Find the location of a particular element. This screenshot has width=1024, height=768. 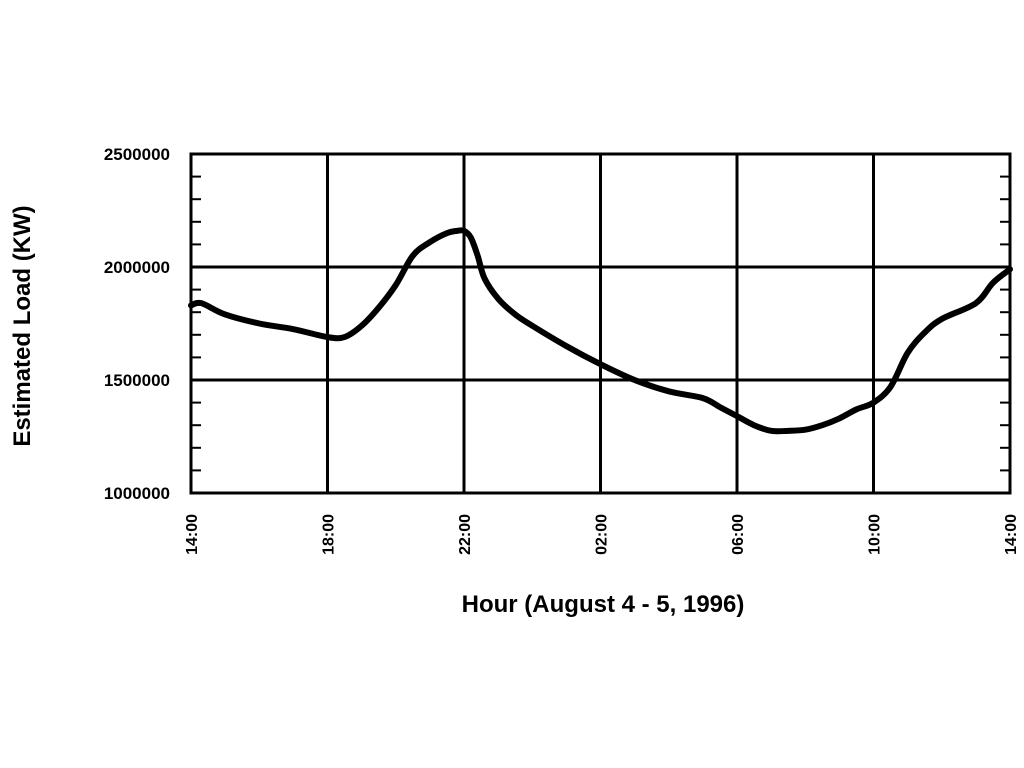

y-tick-labels: 1000000 1500000 2000000 2500000 is located at coordinates (137, 324).